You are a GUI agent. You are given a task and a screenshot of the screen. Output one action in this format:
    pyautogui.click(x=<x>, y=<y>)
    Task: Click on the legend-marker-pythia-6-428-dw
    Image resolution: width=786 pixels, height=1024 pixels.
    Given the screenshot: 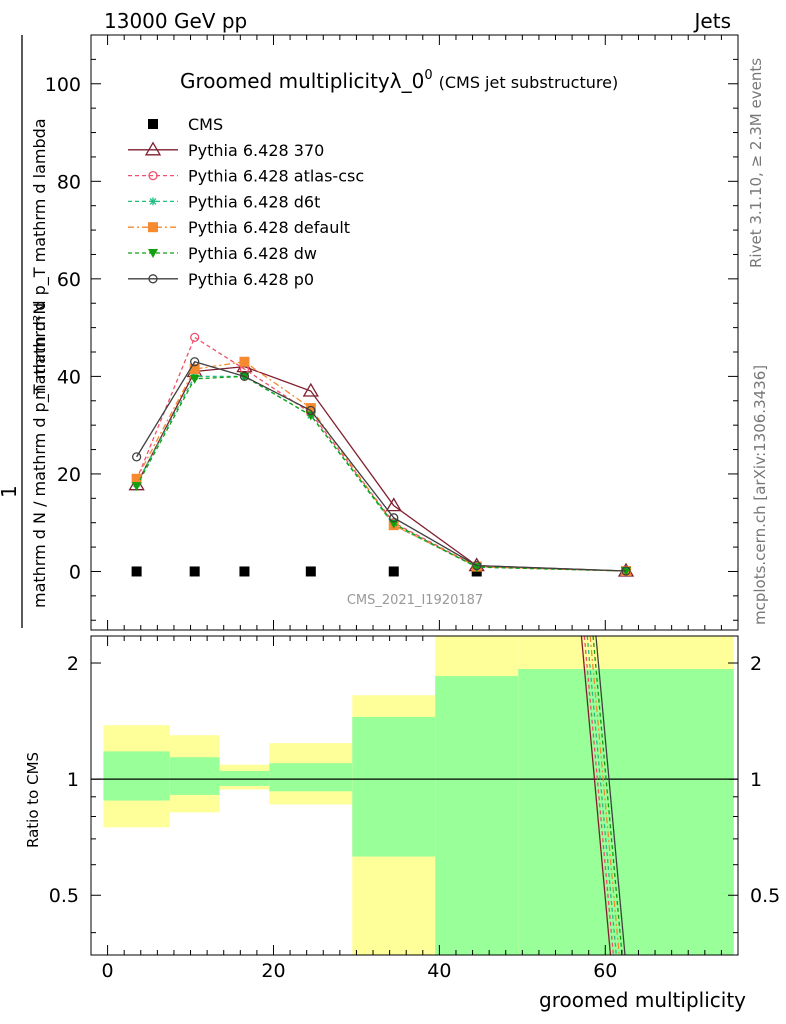 What is the action you would take?
    pyautogui.click(x=153, y=253)
    